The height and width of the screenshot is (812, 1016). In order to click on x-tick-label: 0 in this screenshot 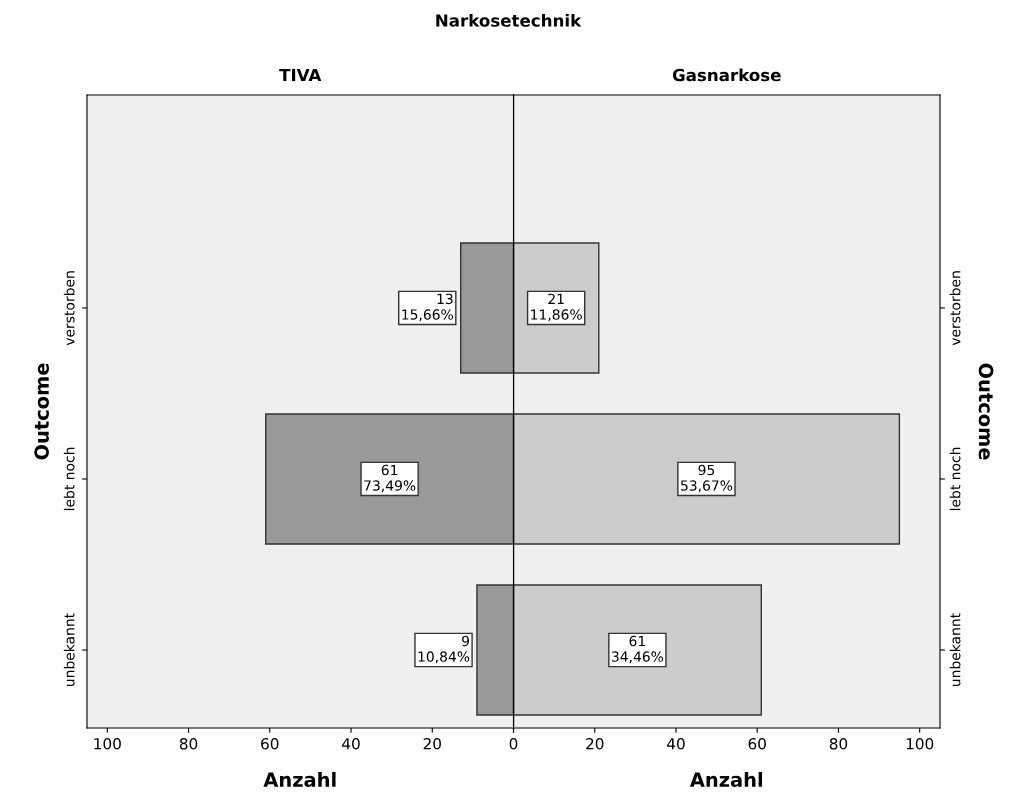, I will do `click(513, 743)`.